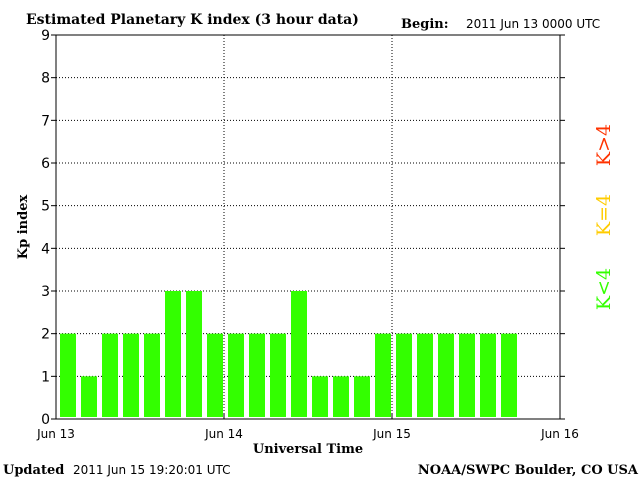  I want to click on y-tick-label: 1, so click(45, 377).